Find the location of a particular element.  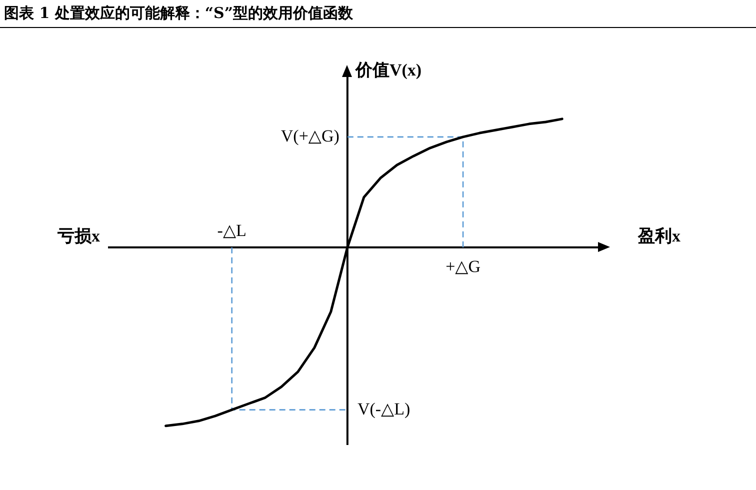

ref-line-label: V(-△L) is located at coordinates (383, 408).